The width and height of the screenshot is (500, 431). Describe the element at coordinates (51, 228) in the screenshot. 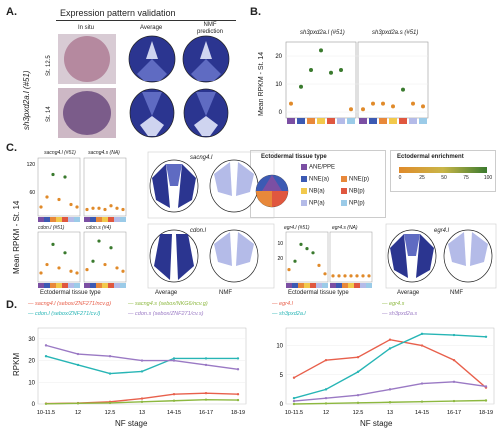

I see `title-g4: cdon.l (#51)` at that location.